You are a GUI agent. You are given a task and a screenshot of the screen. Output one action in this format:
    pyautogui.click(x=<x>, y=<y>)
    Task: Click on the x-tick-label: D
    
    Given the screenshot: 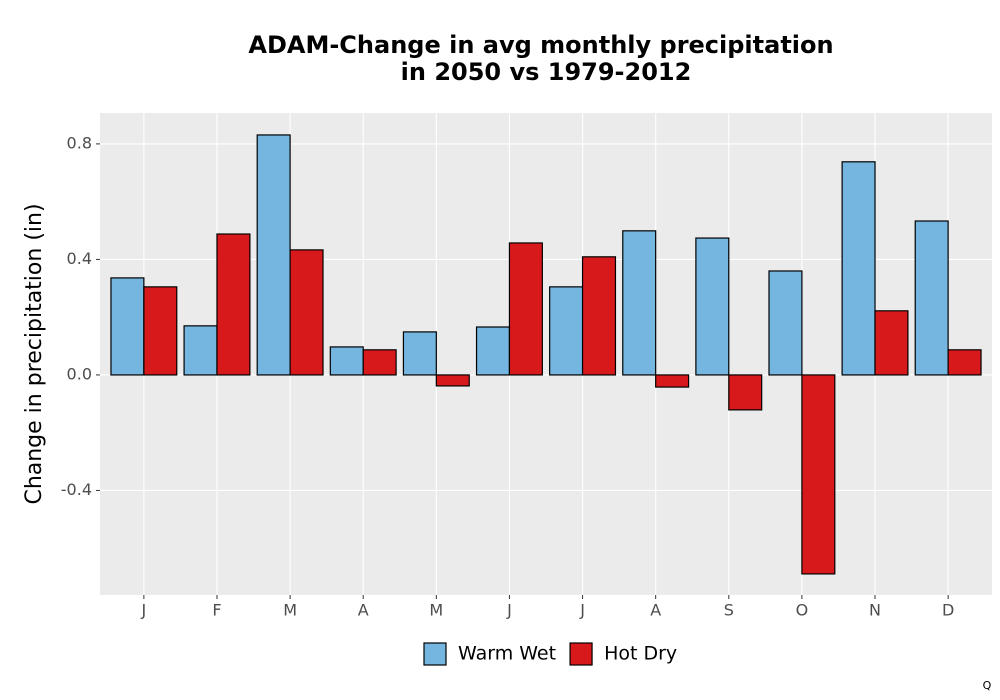 What is the action you would take?
    pyautogui.click(x=948, y=610)
    